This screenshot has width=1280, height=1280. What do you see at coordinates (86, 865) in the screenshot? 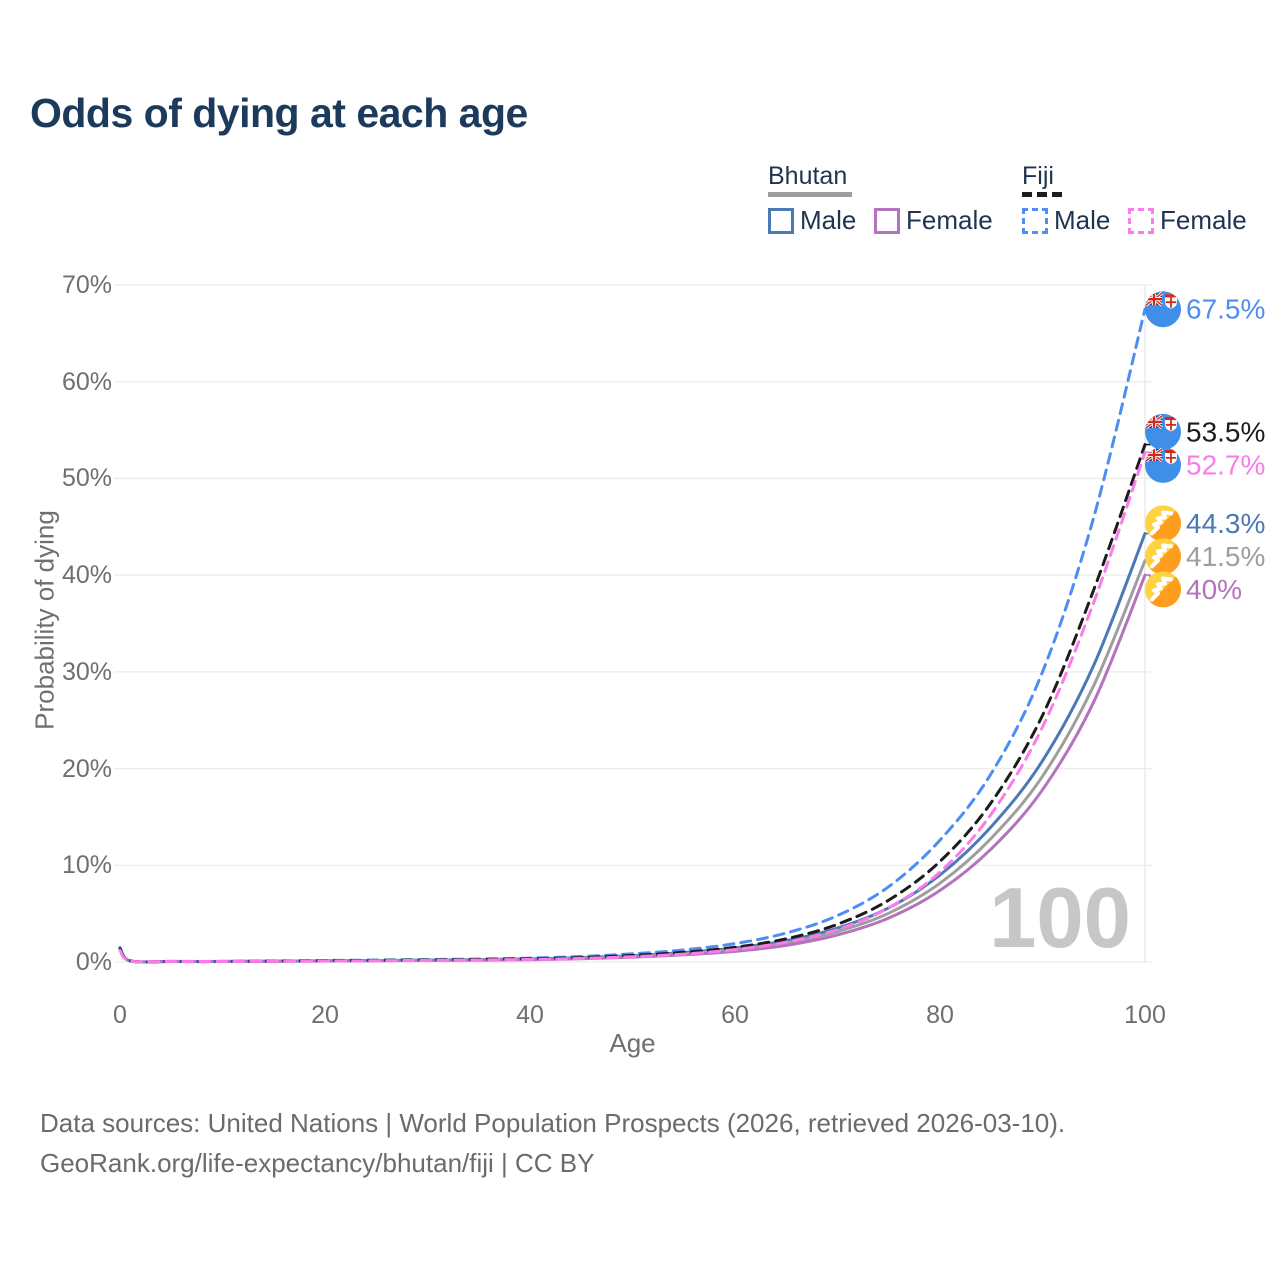
I see `y-tick-label: 10%` at bounding box center [86, 865].